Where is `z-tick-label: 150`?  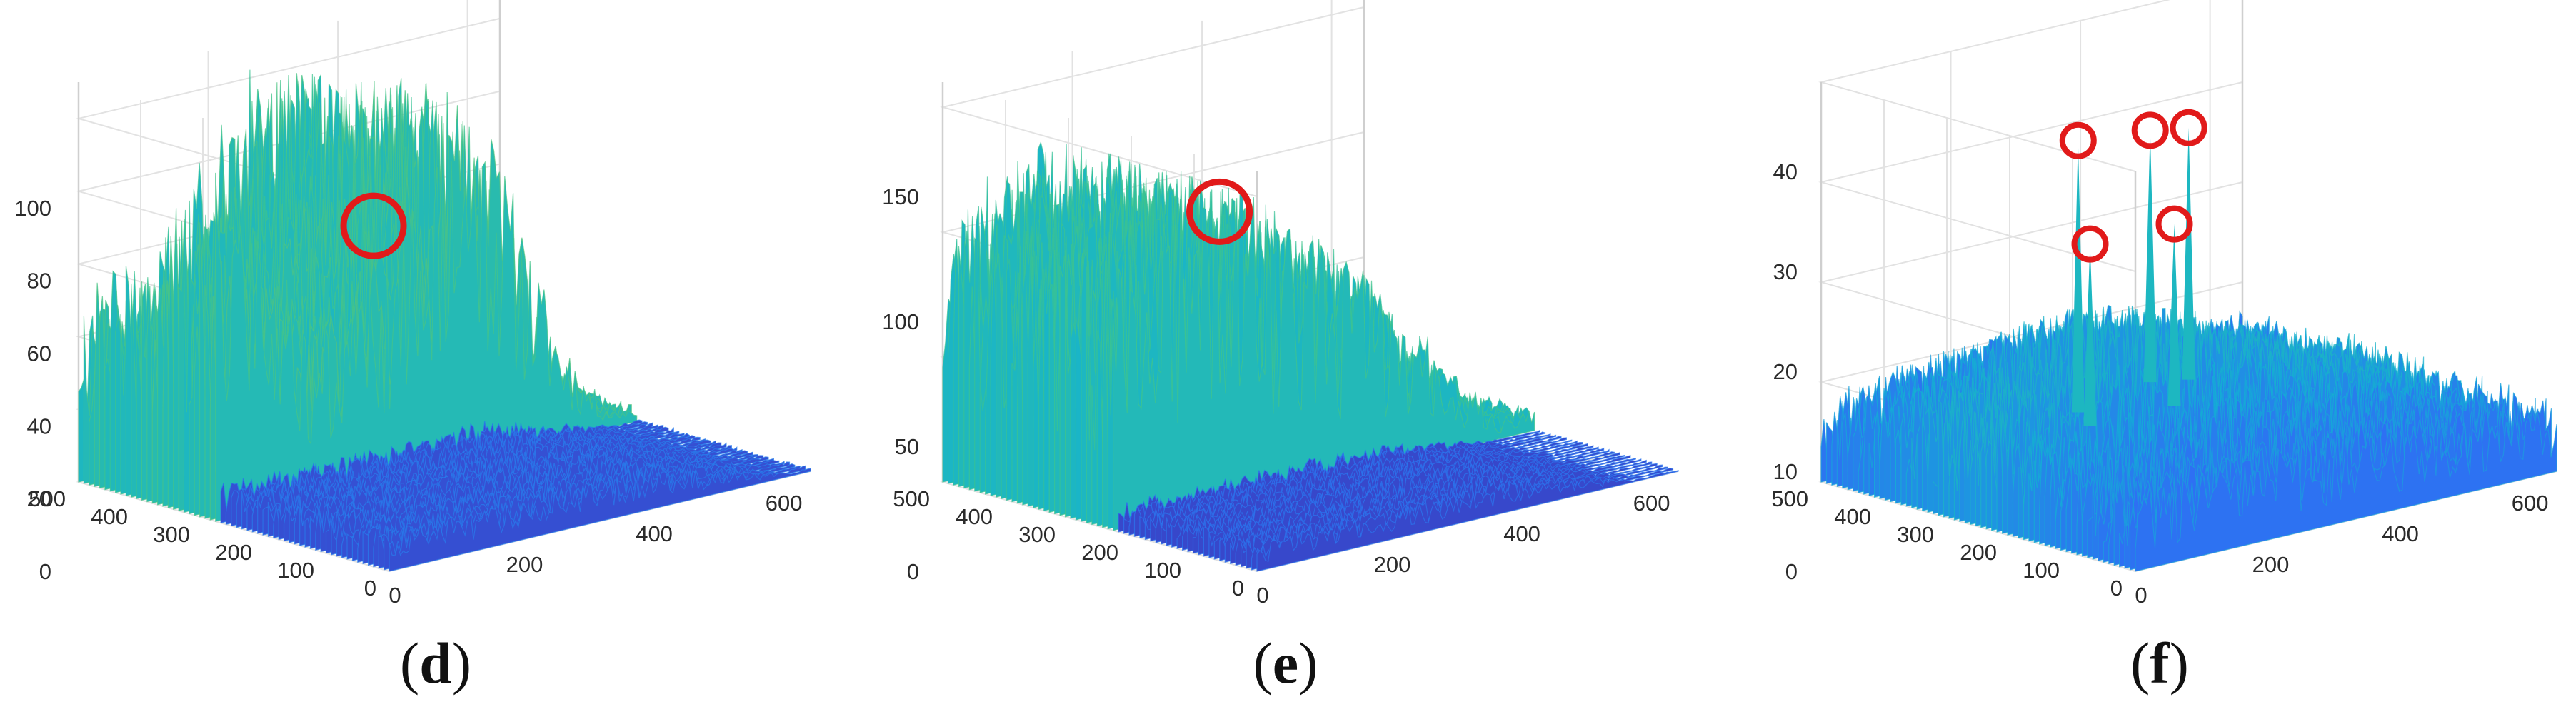
z-tick-label: 150 is located at coordinates (900, 196).